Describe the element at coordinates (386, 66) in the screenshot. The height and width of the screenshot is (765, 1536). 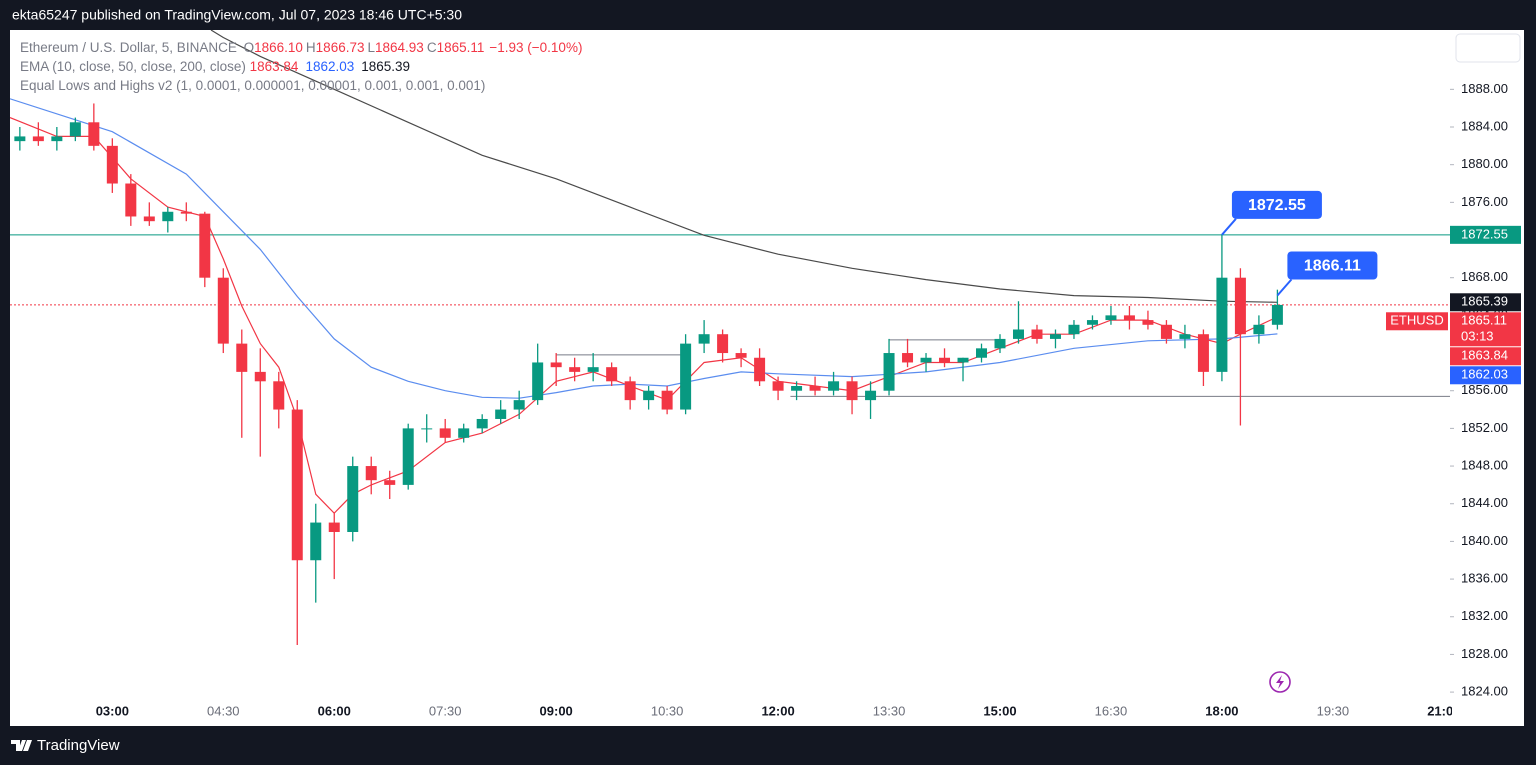
I see `ema-value: 1865.39` at that location.